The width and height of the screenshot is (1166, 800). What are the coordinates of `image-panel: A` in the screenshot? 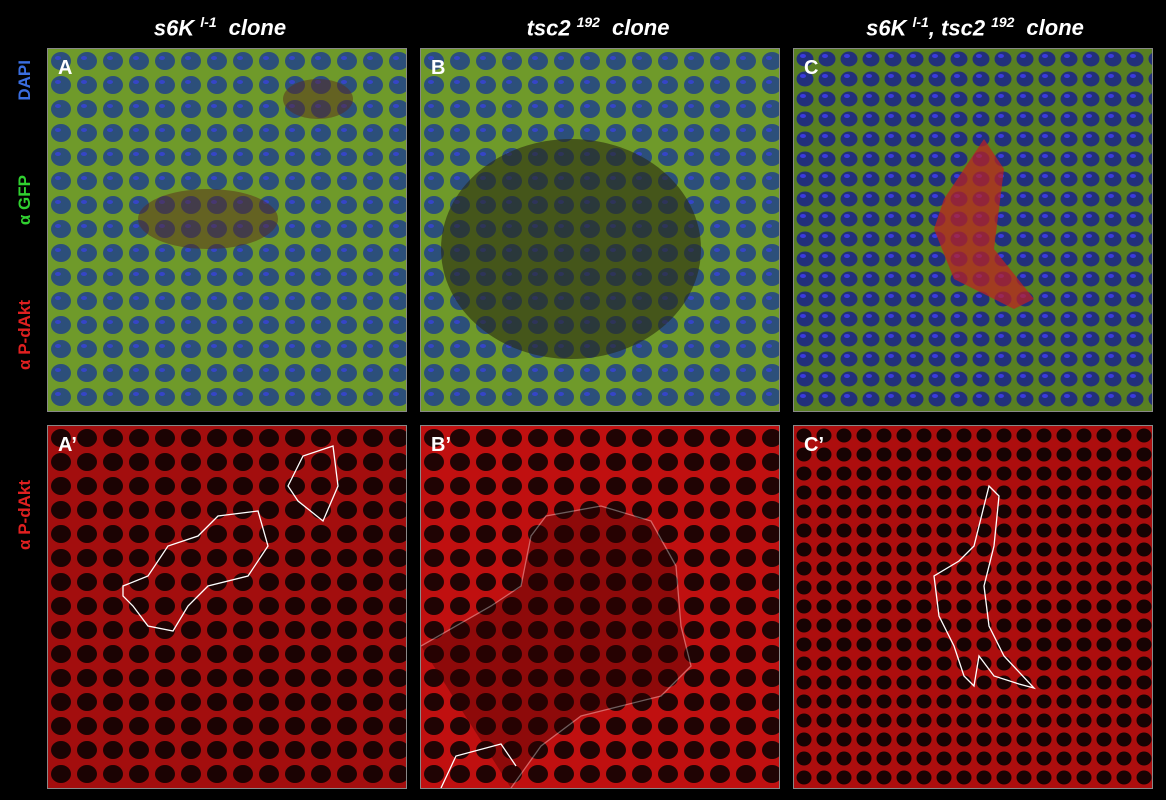 It's located at (227, 230).